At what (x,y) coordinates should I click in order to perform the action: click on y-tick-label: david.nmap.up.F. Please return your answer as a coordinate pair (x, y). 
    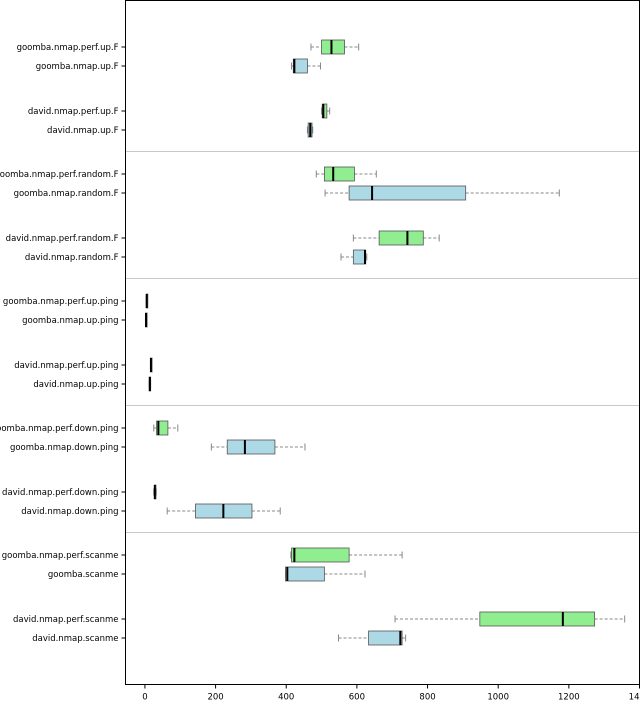
    Looking at the image, I should click on (83, 131).